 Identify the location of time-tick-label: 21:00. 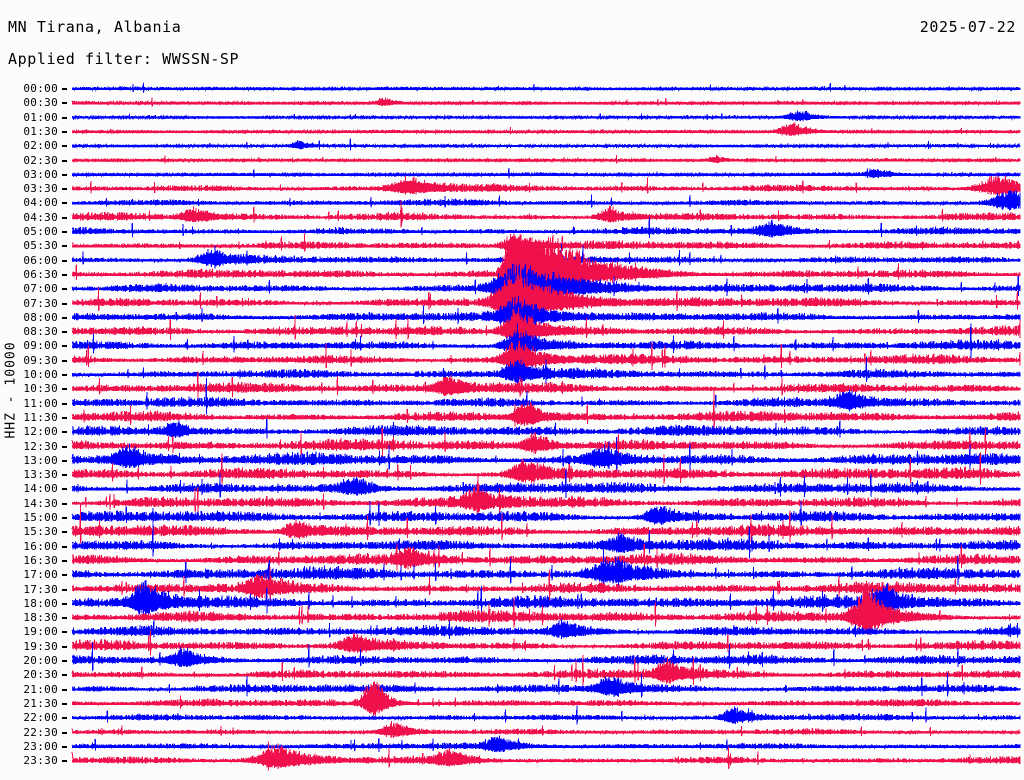
(40, 689).